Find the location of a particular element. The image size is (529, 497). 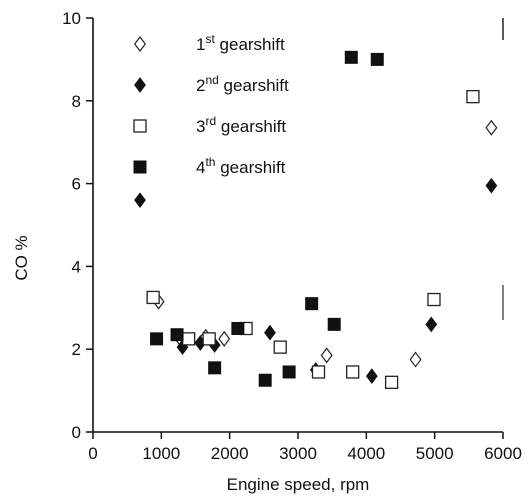

legend-entry-4: 4th gearshift is located at coordinates (241, 166).